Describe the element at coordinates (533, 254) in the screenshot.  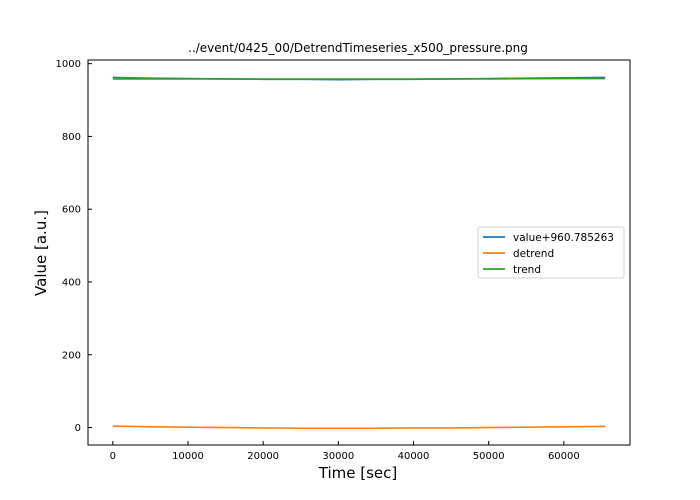
I see `legend-entry: detrend` at that location.